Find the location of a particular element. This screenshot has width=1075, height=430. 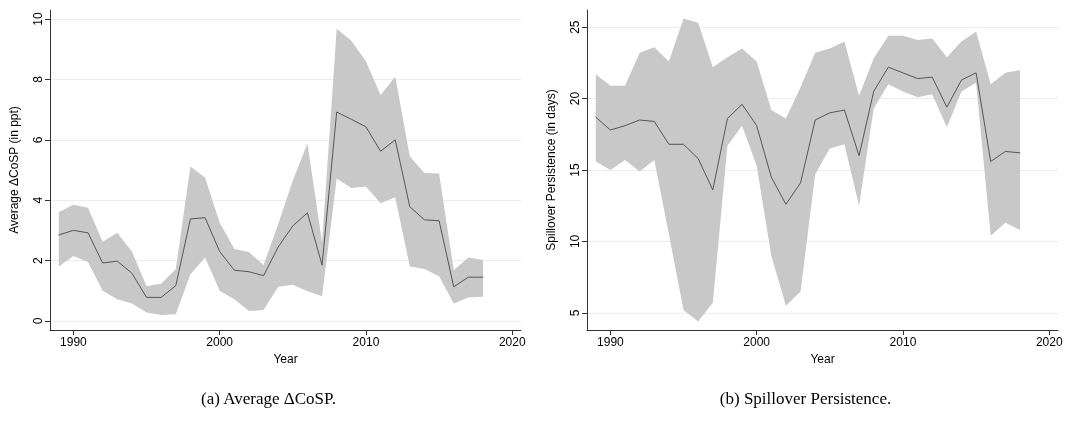

y-tick-label: 6 is located at coordinates (38, 140).